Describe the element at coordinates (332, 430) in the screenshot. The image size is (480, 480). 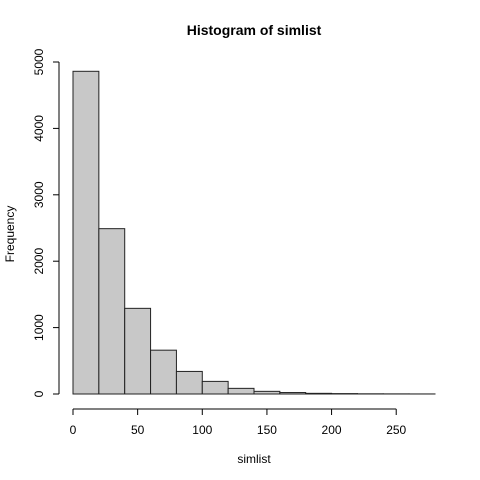
I see `x-tick-label: 200` at that location.